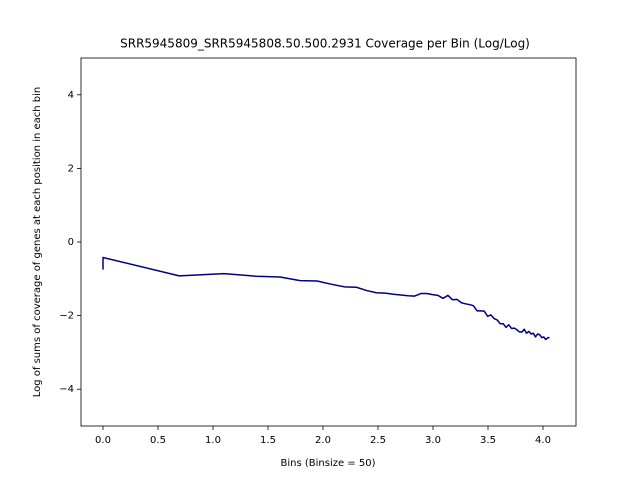 The height and width of the screenshot is (480, 640). Describe the element at coordinates (71, 168) in the screenshot. I see `y-tick-label: 2` at that location.